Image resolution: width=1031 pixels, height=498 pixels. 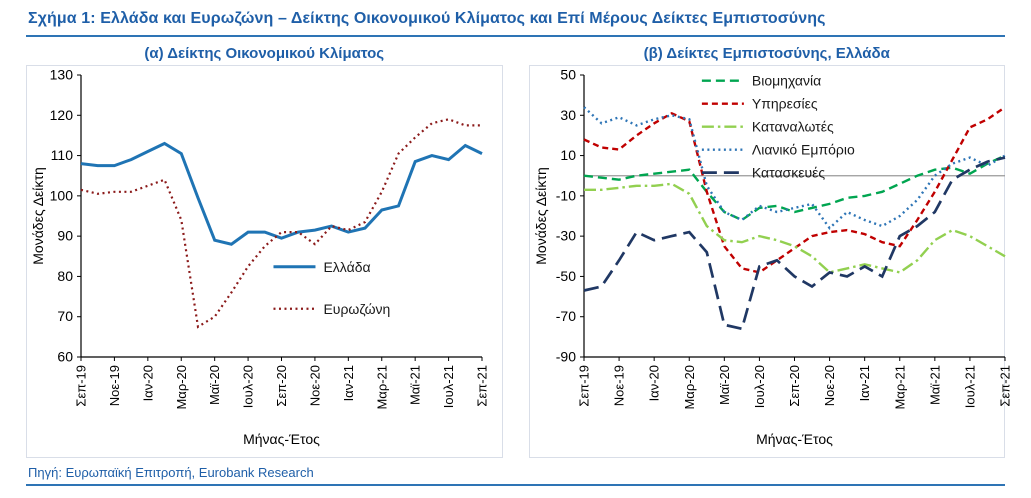 What do you see at coordinates (515, 36) in the screenshot?
I see `top-rule` at bounding box center [515, 36].